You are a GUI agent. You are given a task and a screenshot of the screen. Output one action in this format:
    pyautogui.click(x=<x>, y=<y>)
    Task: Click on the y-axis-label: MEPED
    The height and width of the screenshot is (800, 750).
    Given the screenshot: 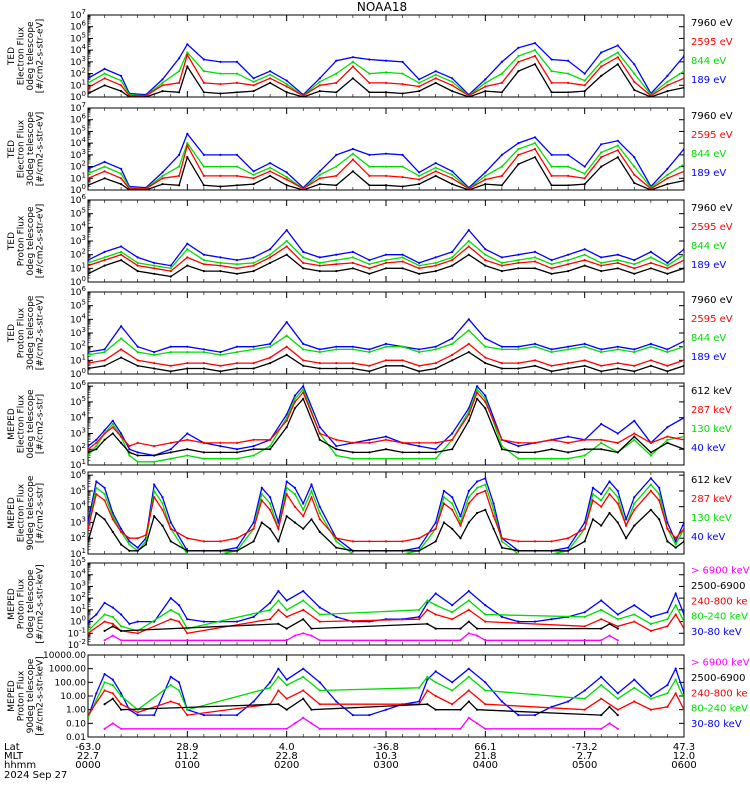 What is the action you would take?
    pyautogui.click(x=12, y=424)
    